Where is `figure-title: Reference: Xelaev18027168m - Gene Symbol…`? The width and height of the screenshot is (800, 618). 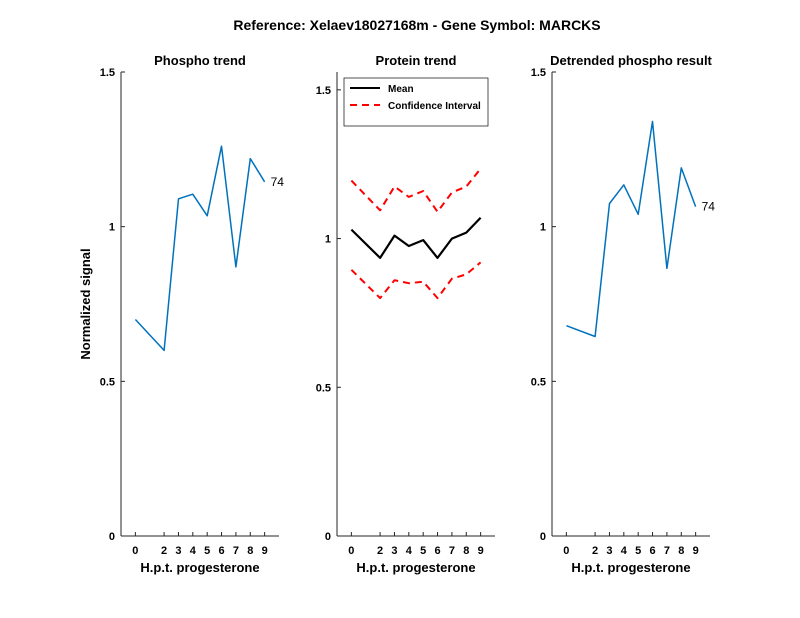
figure-title: Reference: Xelaev18027168m - Gene Symbol… is located at coordinates (416, 25).